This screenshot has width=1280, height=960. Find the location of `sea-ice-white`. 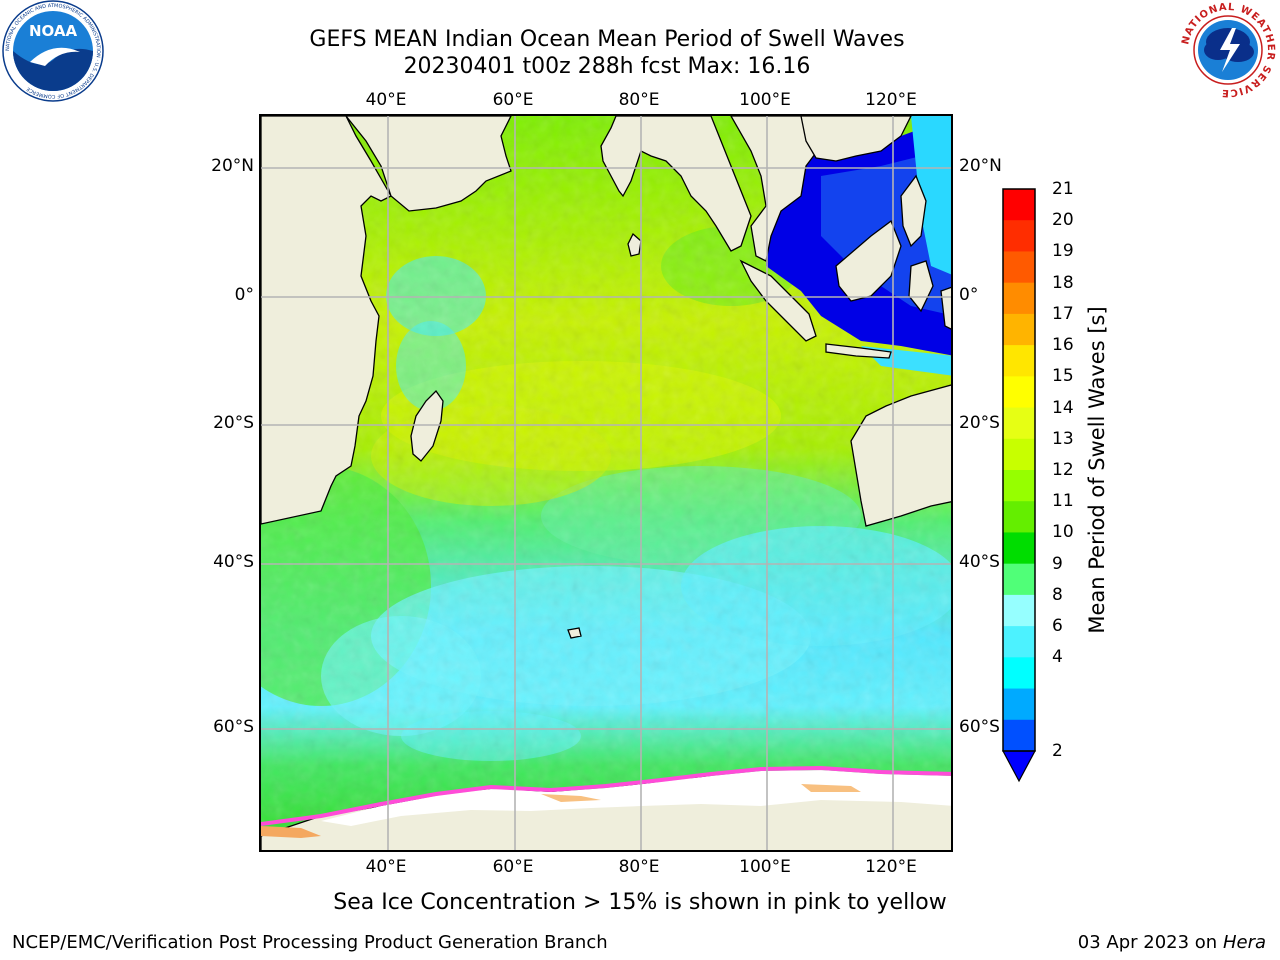

sea-ice-white is located at coordinates (636, 798).